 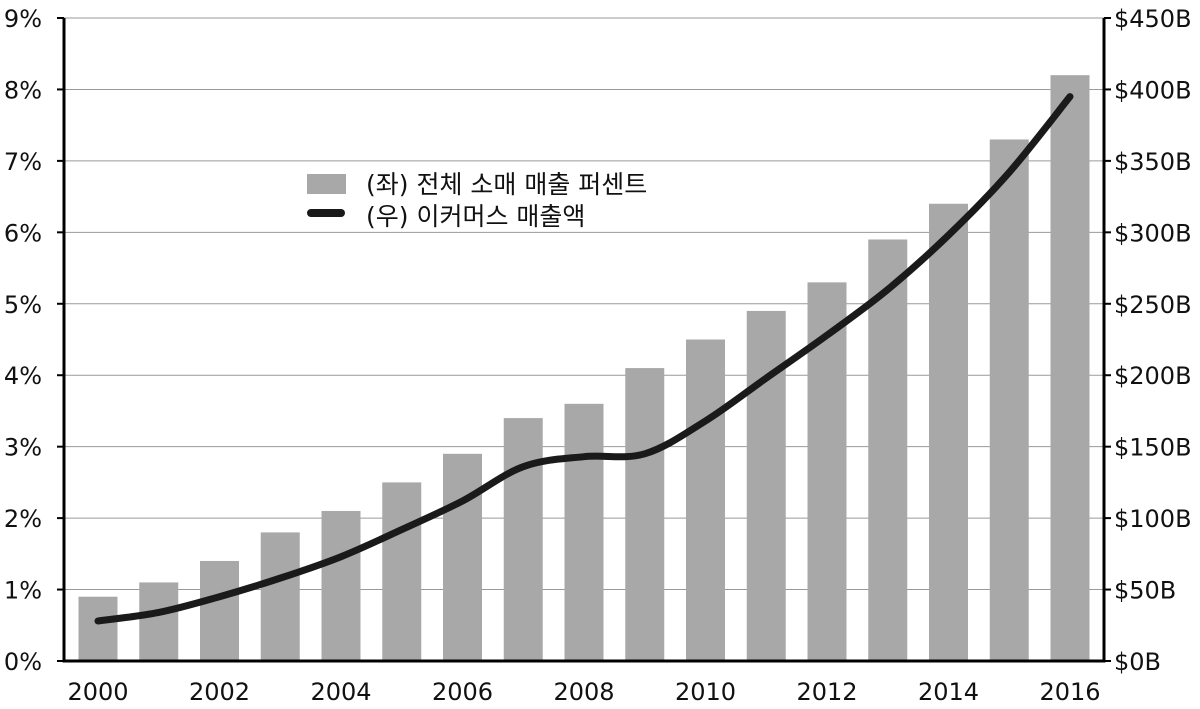 I want to click on bar-2007, so click(x=523, y=539).